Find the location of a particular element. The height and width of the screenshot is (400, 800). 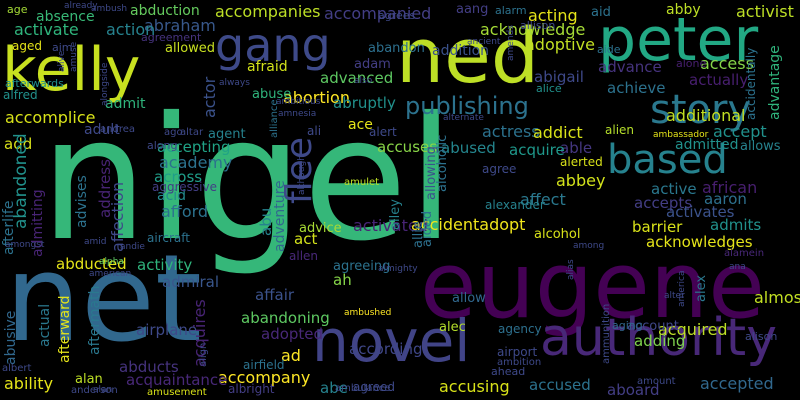

word-actually: actually is located at coordinates (719, 80).